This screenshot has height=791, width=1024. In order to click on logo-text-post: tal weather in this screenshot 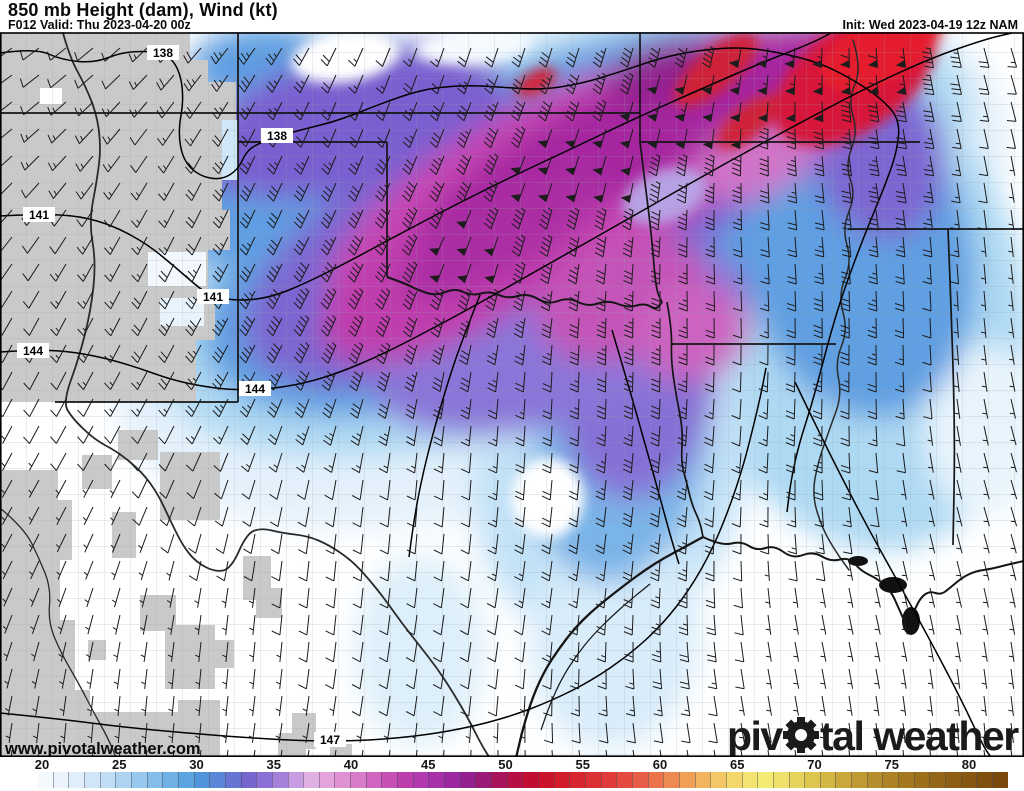, I will do `click(919, 735)`.